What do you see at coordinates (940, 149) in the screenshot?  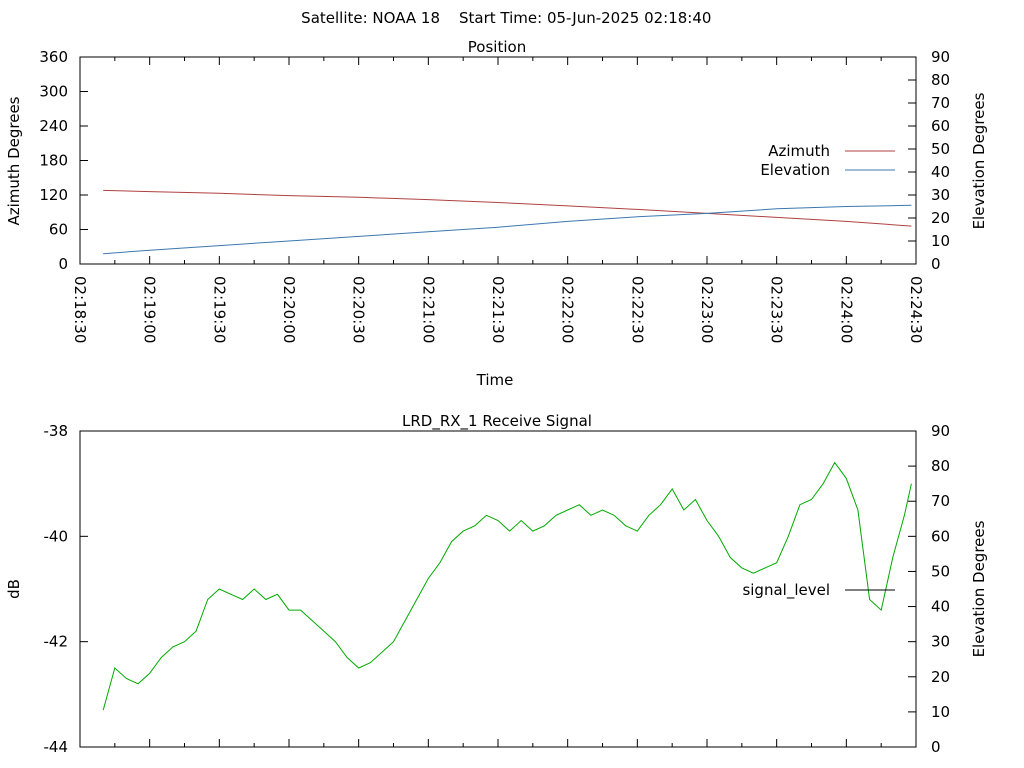 I see `position-y2-tick-label: 50` at bounding box center [940, 149].